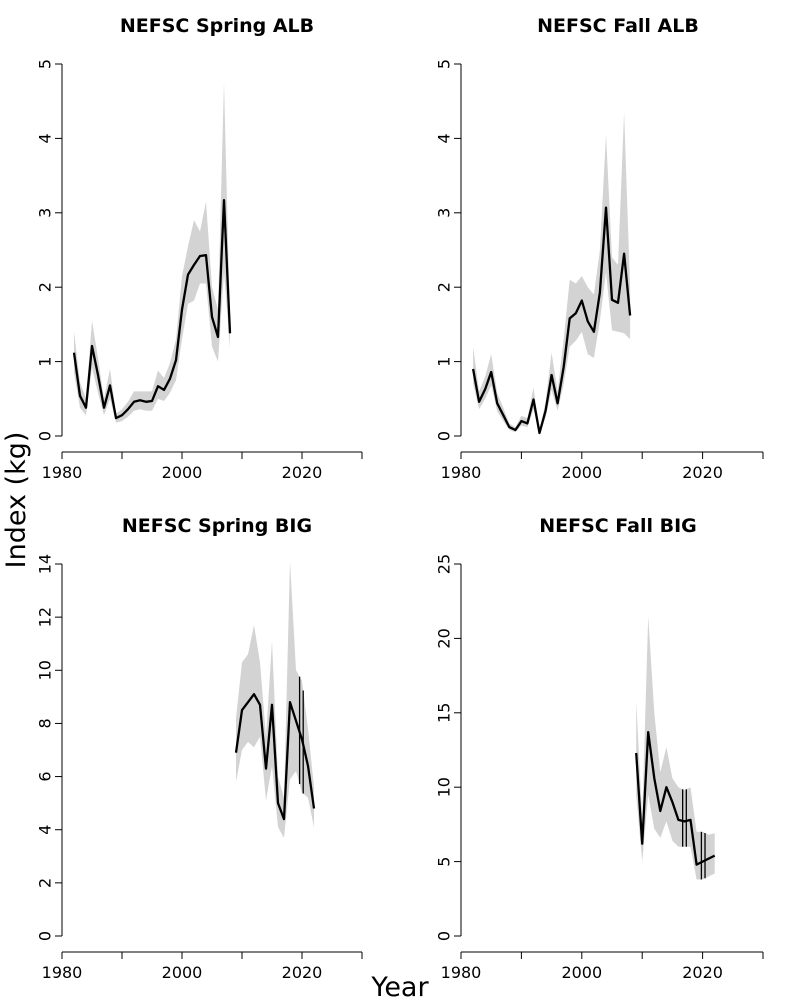 The image size is (800, 1000). Describe the element at coordinates (618, 526) in the screenshot. I see `panel-title: NEFSC Fall BIG` at that location.